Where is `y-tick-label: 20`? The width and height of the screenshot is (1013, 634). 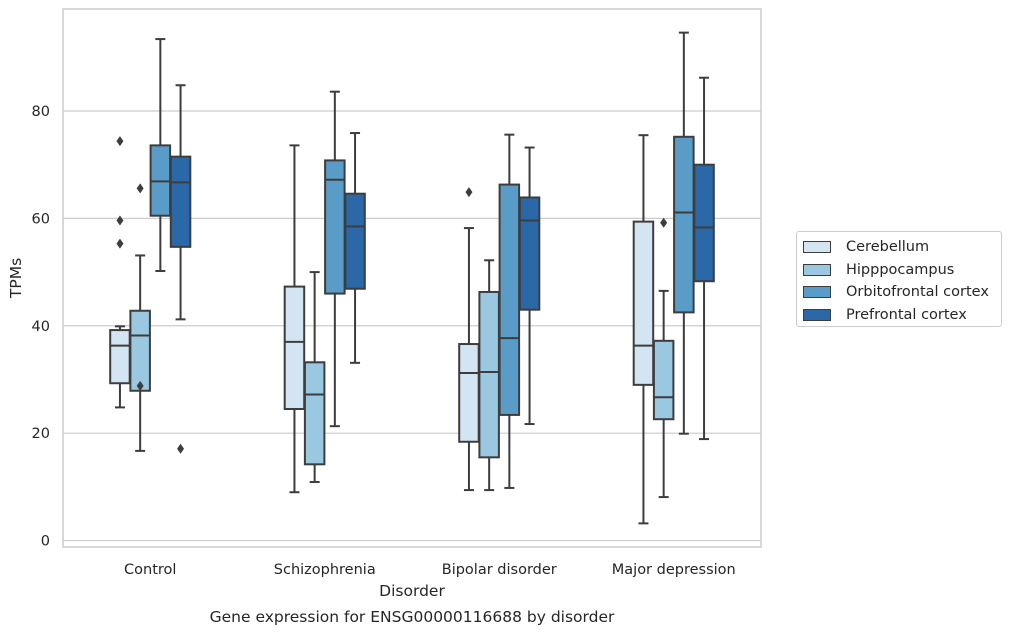
y-tick-label: 20 is located at coordinates (41, 434).